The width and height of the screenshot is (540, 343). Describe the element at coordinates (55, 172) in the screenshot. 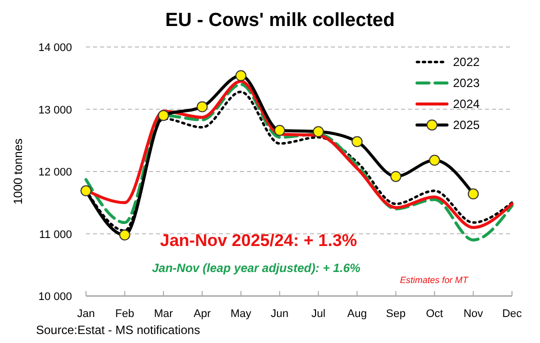

I see `y-tick-label: 12 000` at that location.